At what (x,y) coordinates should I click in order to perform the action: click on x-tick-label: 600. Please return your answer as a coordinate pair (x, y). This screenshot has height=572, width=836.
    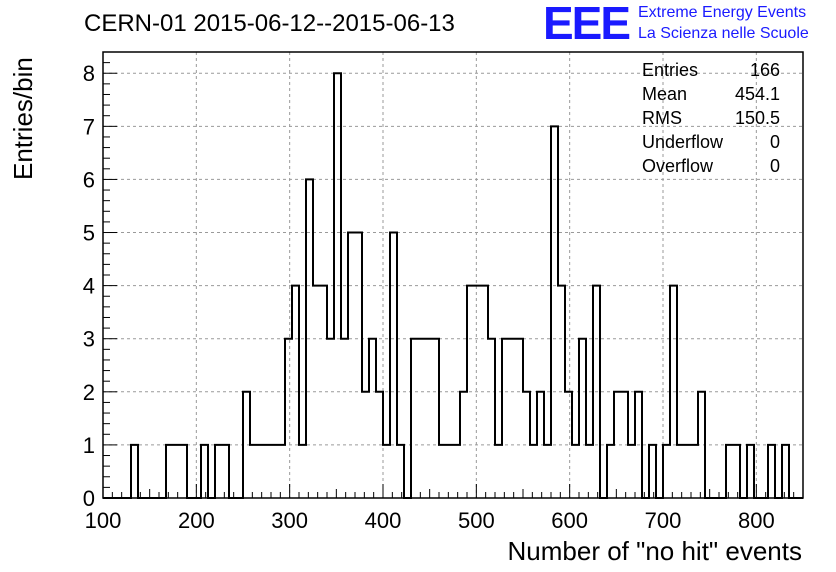
    Looking at the image, I should click on (569, 520).